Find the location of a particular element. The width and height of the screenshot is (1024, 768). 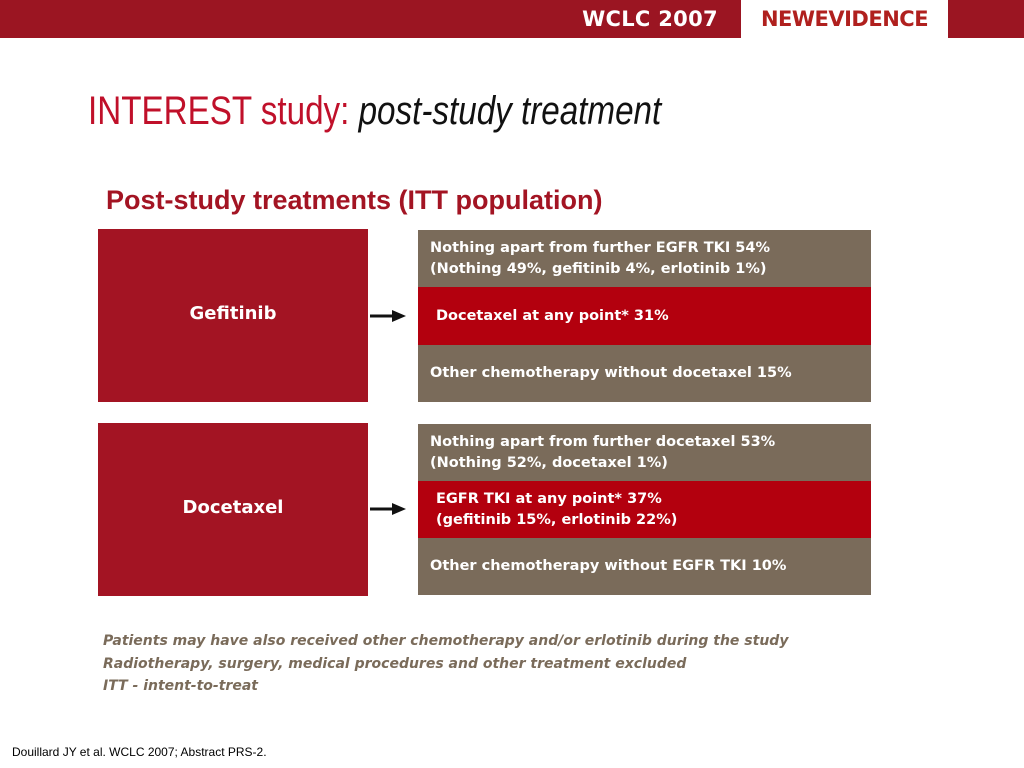

outcome-gefitinib-docetaxel: Docetaxel at any point* 31% is located at coordinates (644, 316).